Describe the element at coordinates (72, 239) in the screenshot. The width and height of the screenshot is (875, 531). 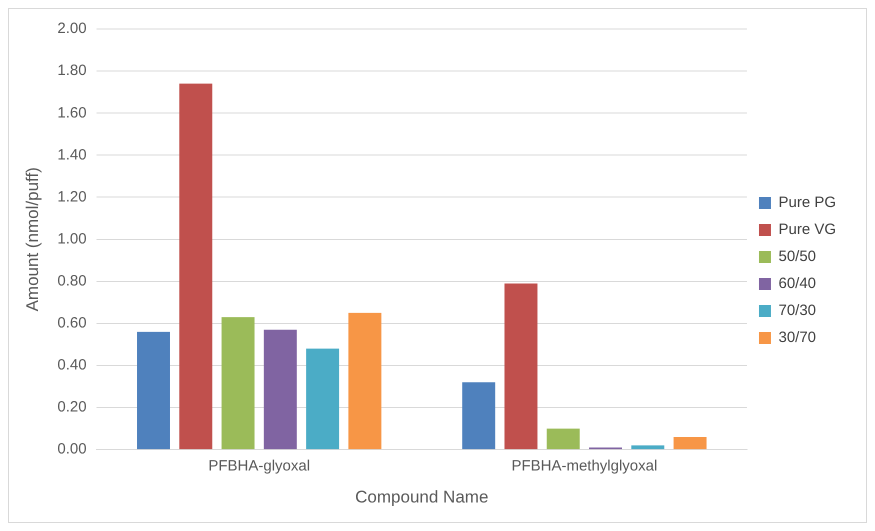
I see `y-tick-label: 1.00` at that location.